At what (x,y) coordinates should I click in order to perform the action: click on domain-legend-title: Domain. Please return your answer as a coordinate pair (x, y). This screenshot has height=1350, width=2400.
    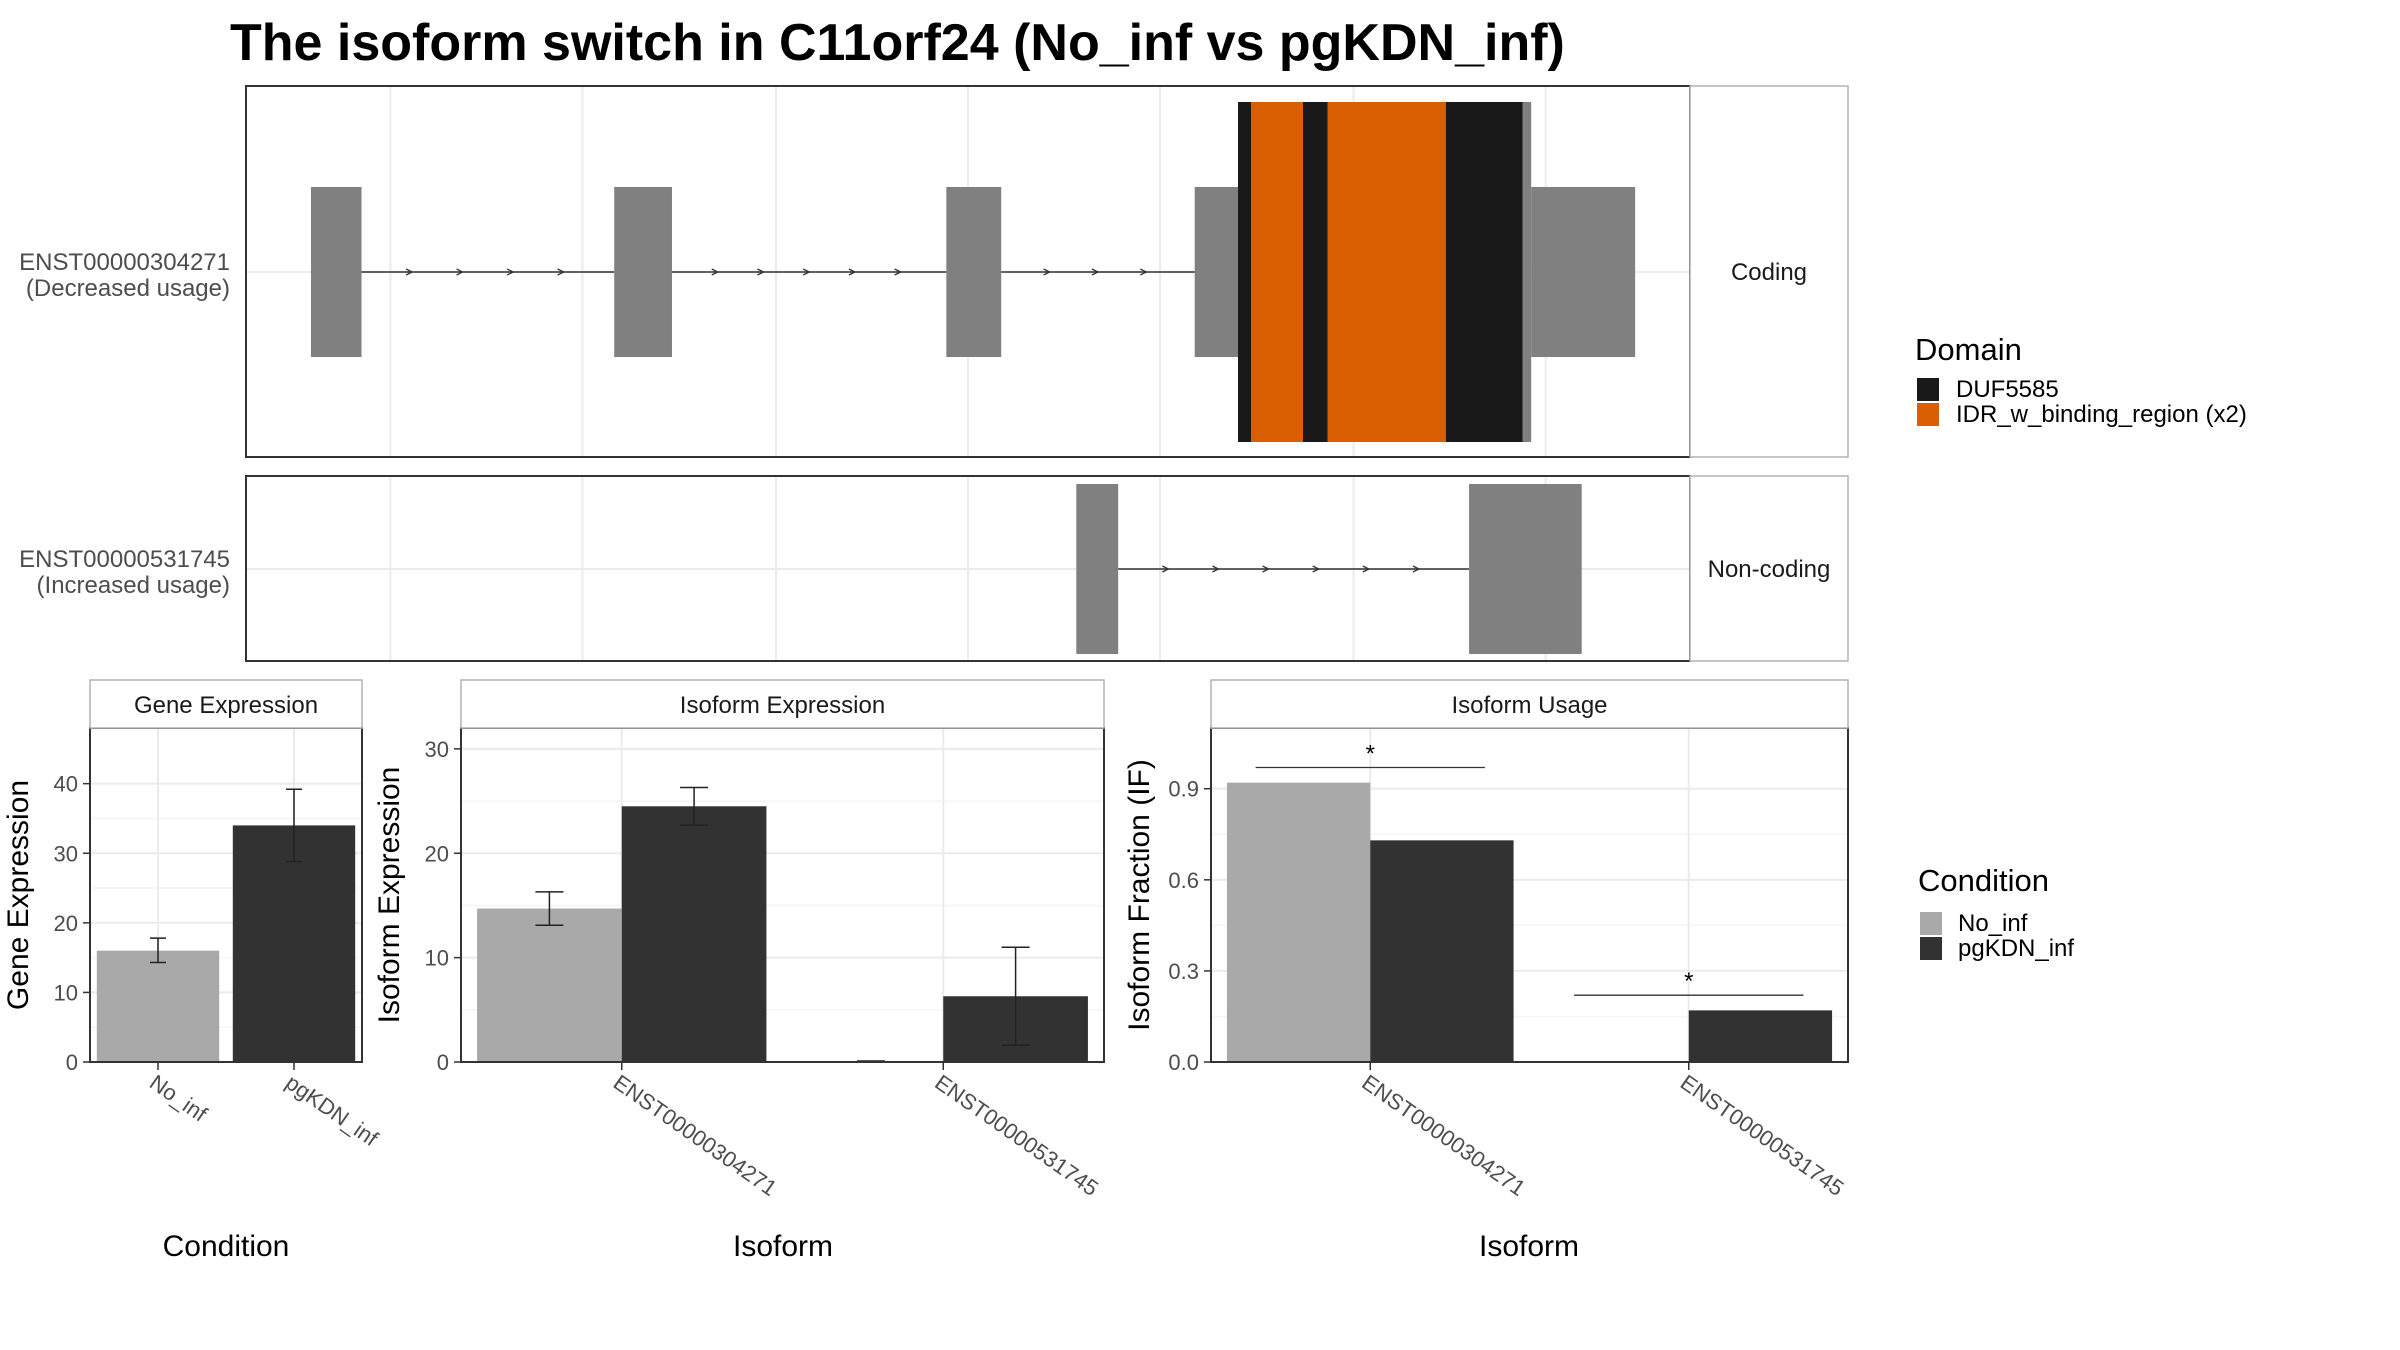
    Looking at the image, I should click on (1968, 349).